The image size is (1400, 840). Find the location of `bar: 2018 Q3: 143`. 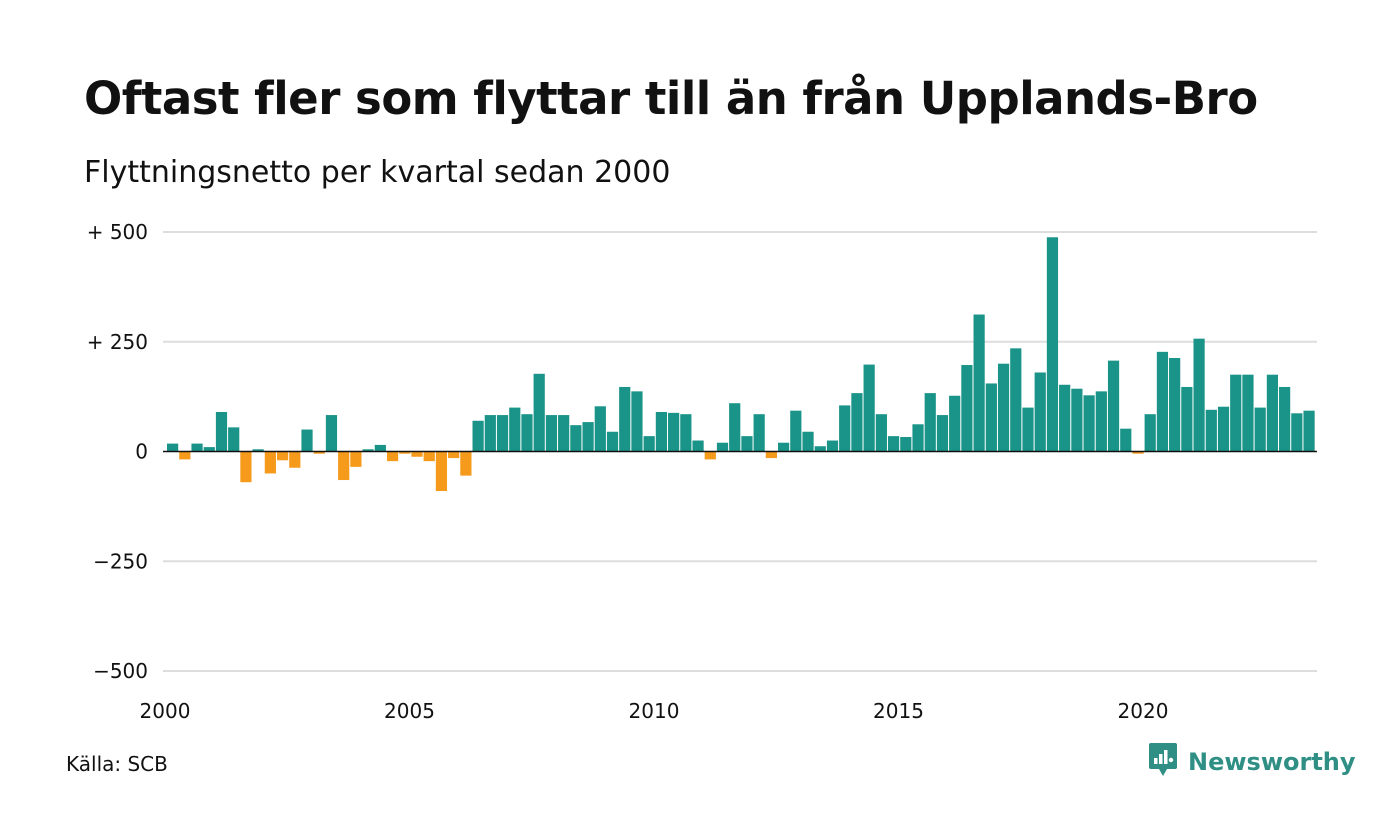

bar: 2018 Q3: 143 is located at coordinates (1077, 420).